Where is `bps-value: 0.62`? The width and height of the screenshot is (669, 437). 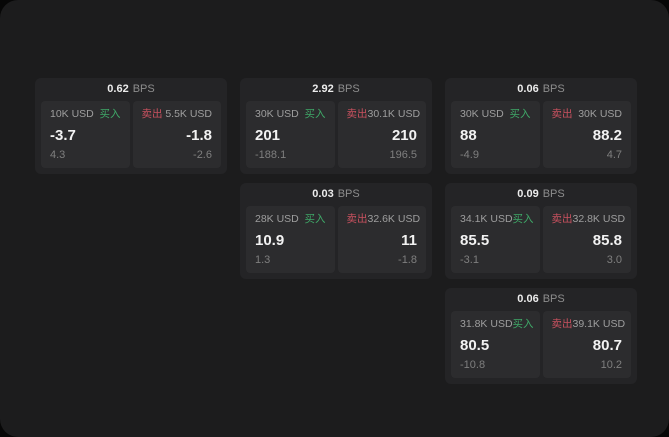
bps-value: 0.62 is located at coordinates (118, 89).